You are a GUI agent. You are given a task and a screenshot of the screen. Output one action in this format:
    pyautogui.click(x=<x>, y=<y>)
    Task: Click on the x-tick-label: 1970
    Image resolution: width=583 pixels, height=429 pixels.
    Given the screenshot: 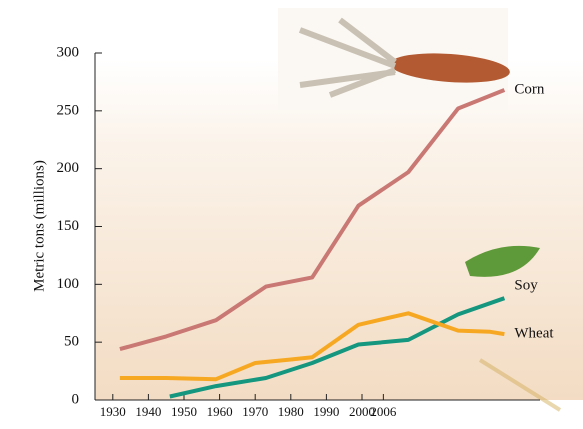 What is the action you would take?
    pyautogui.click(x=255, y=411)
    